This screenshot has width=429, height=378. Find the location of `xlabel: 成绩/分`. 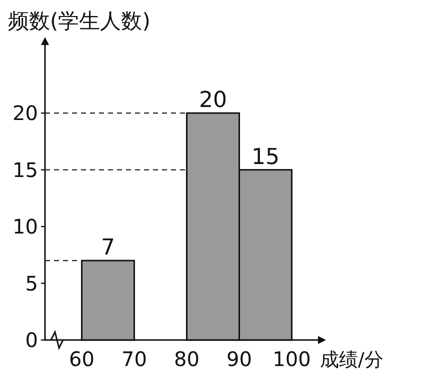

xlabel: 成绩/分 is located at coordinates (352, 360).